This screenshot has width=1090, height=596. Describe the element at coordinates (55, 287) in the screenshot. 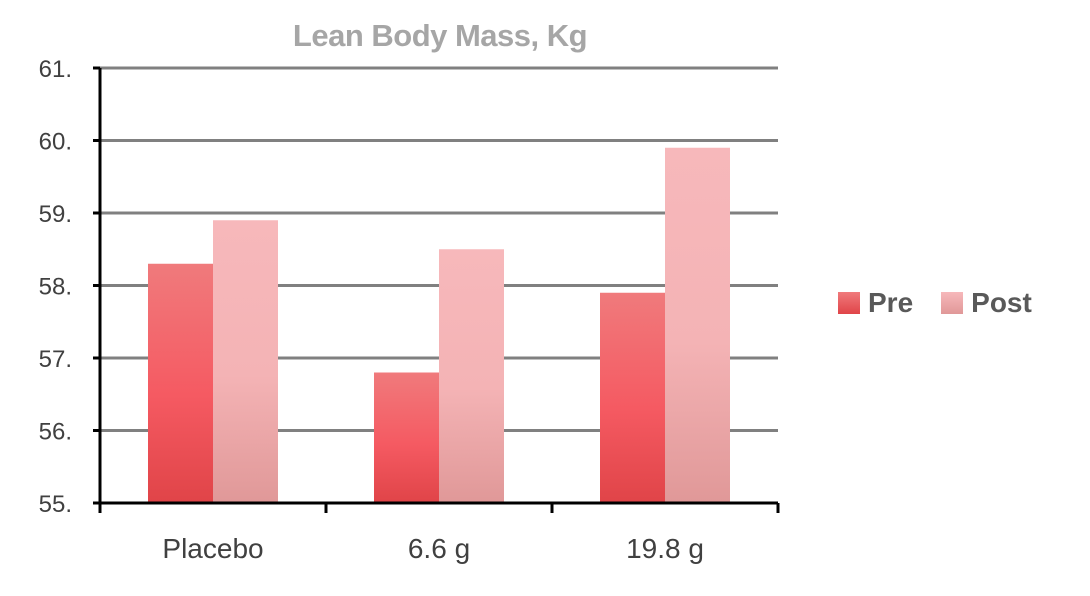

I see `y-tick-label: 58.` at that location.